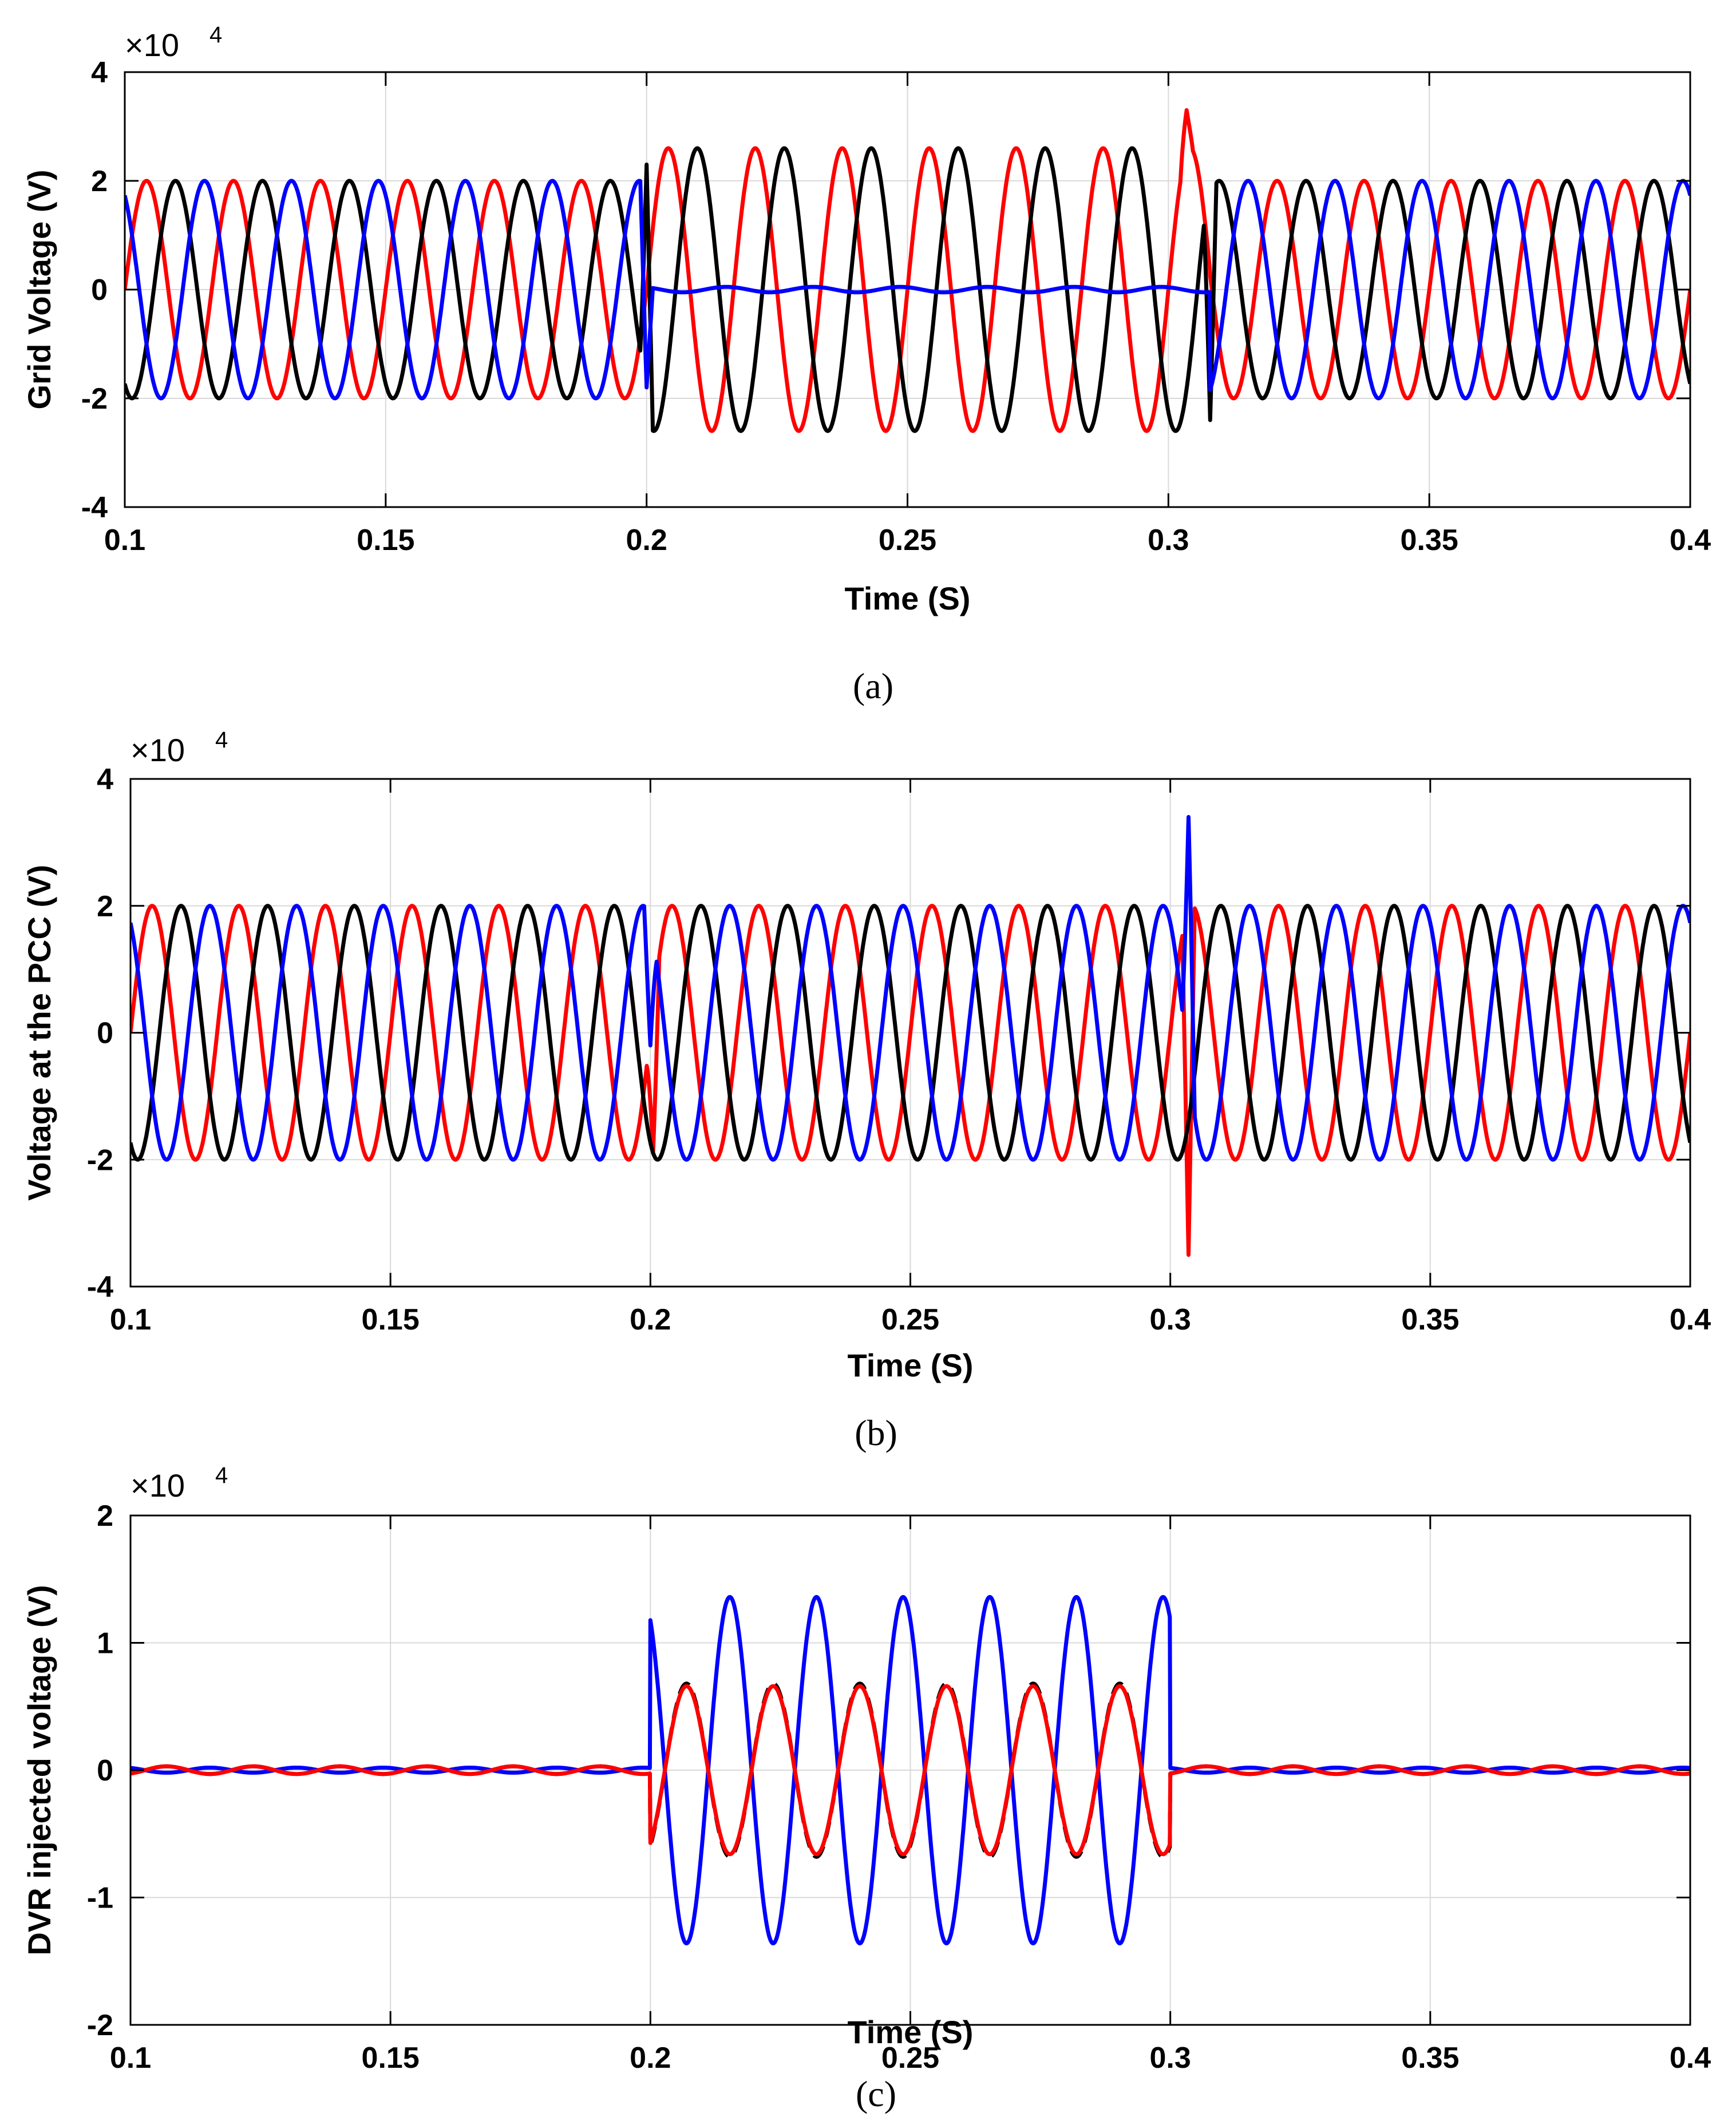  What do you see at coordinates (100, 1898) in the screenshot?
I see `y-tick-label: -1` at bounding box center [100, 1898].